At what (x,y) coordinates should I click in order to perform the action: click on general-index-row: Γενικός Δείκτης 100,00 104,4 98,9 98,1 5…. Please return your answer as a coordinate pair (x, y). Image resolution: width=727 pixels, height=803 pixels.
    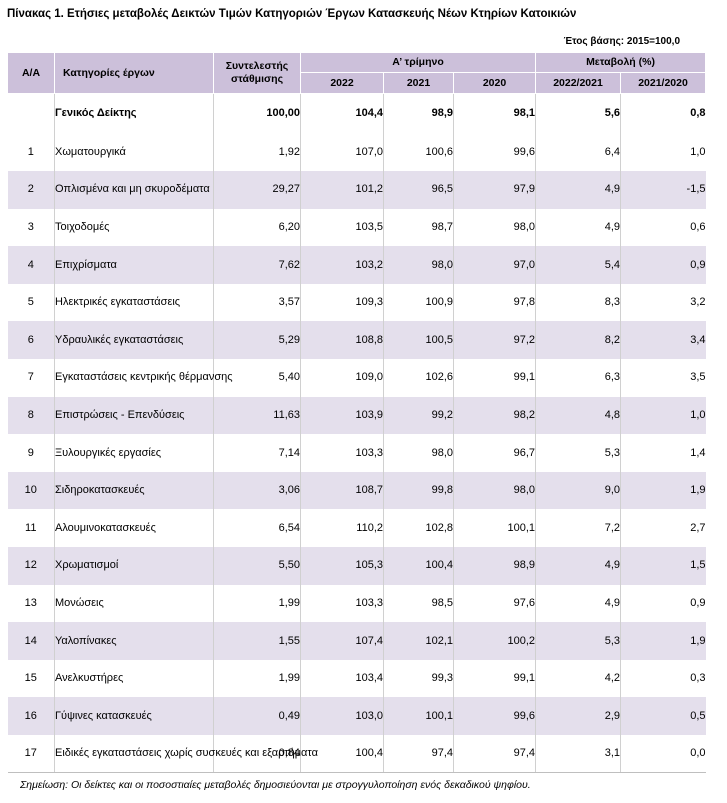
    Looking at the image, I should click on (356, 113).